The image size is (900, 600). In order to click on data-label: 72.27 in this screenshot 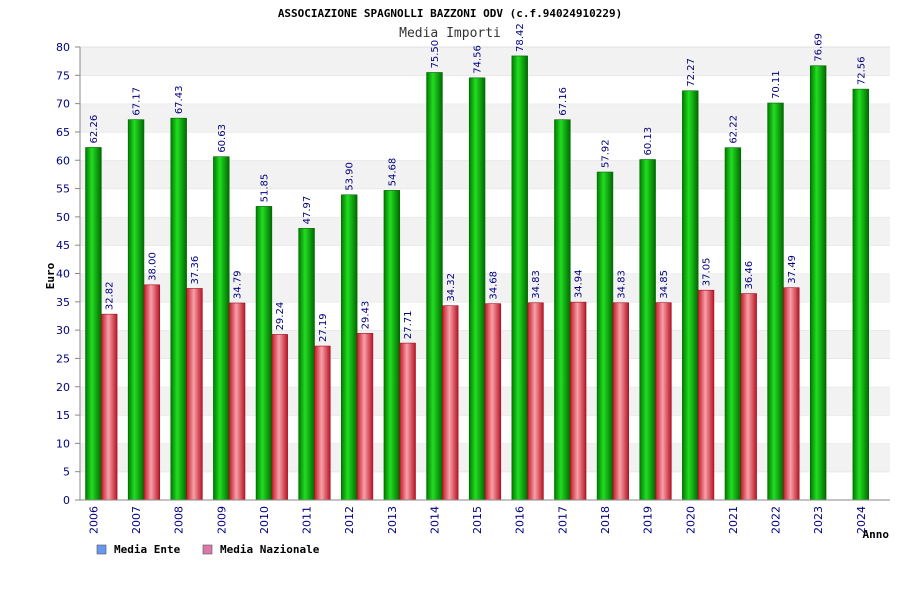, I will do `click(691, 72)`.